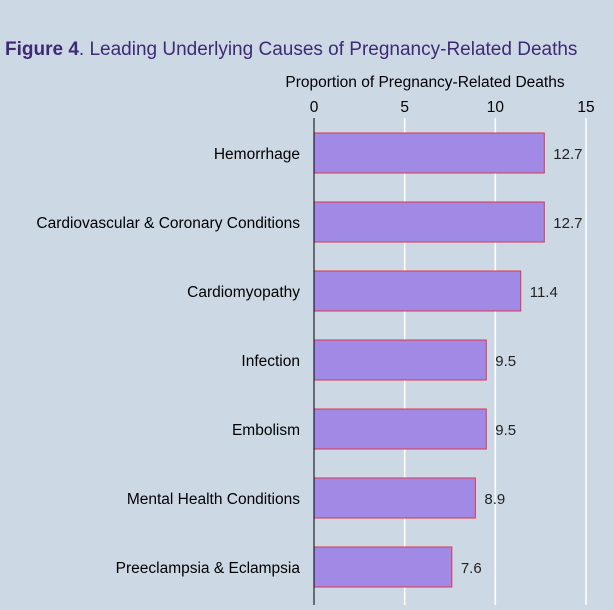  What do you see at coordinates (522, 361) in the screenshot?
I see `data-labels: 12.7 12.7 11.4 9.5 9.5 8.9 7.6` at bounding box center [522, 361].